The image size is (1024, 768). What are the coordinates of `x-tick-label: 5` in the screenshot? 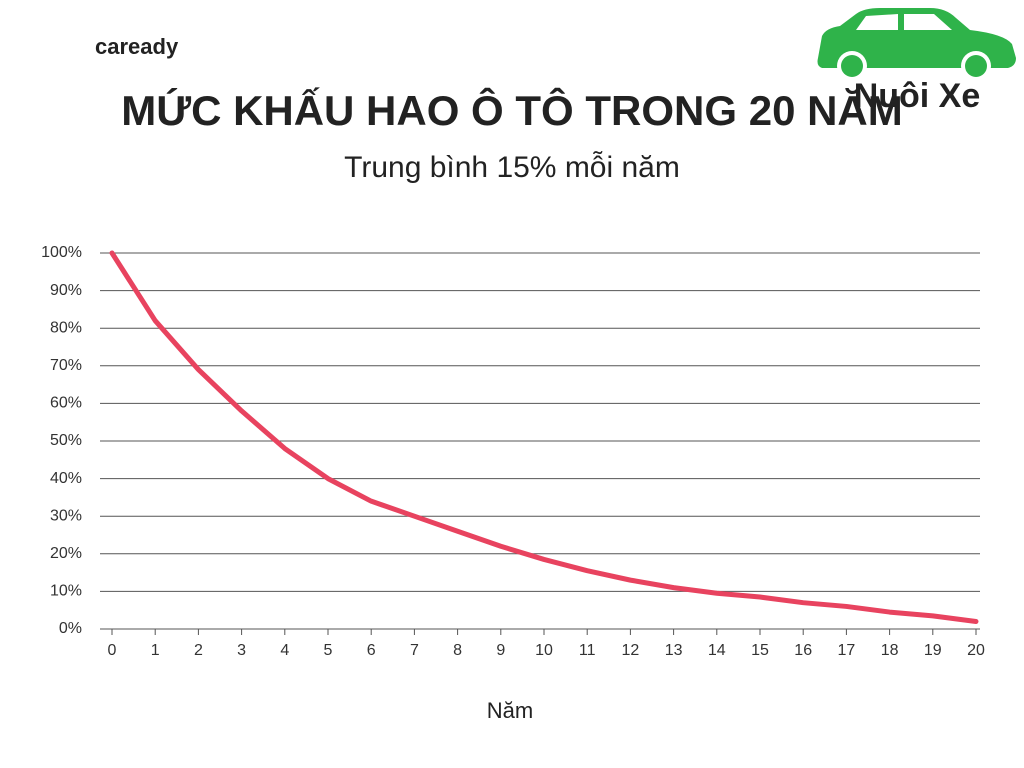 It's located at (328, 650).